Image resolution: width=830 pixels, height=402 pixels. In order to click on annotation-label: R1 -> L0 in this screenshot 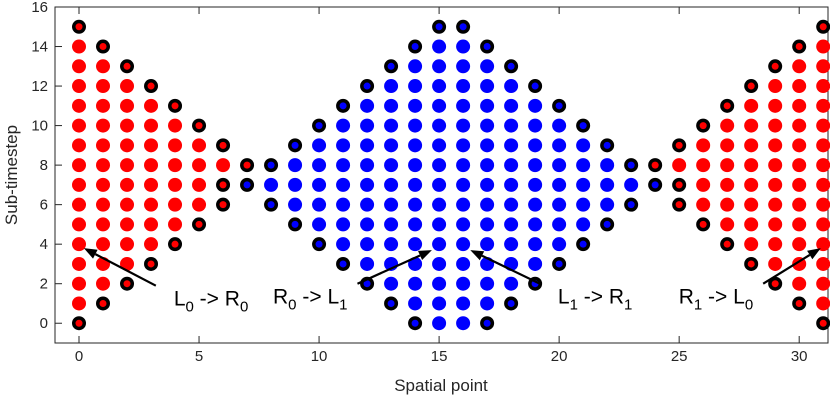, I will do `click(716, 300)`.